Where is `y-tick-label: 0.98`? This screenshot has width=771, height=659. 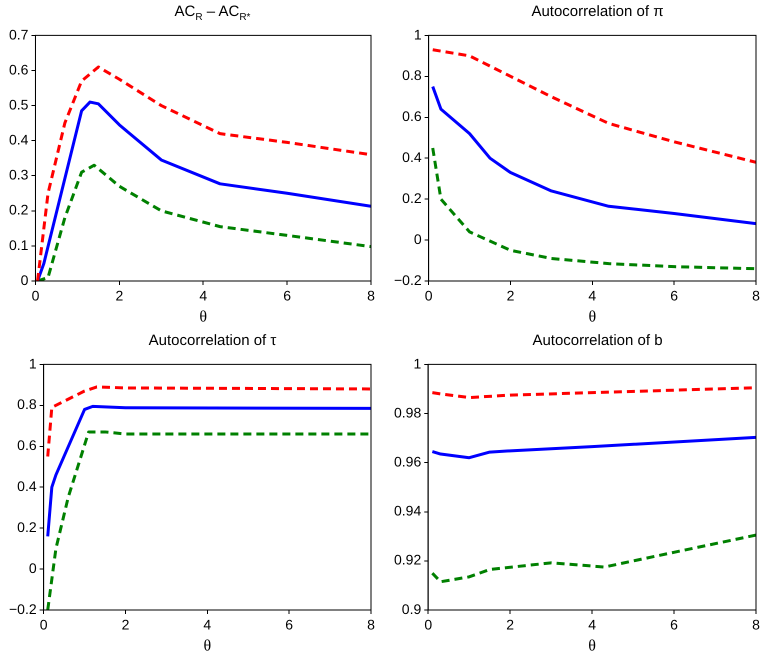 y-tick-label: 0.98 is located at coordinates (408, 412).